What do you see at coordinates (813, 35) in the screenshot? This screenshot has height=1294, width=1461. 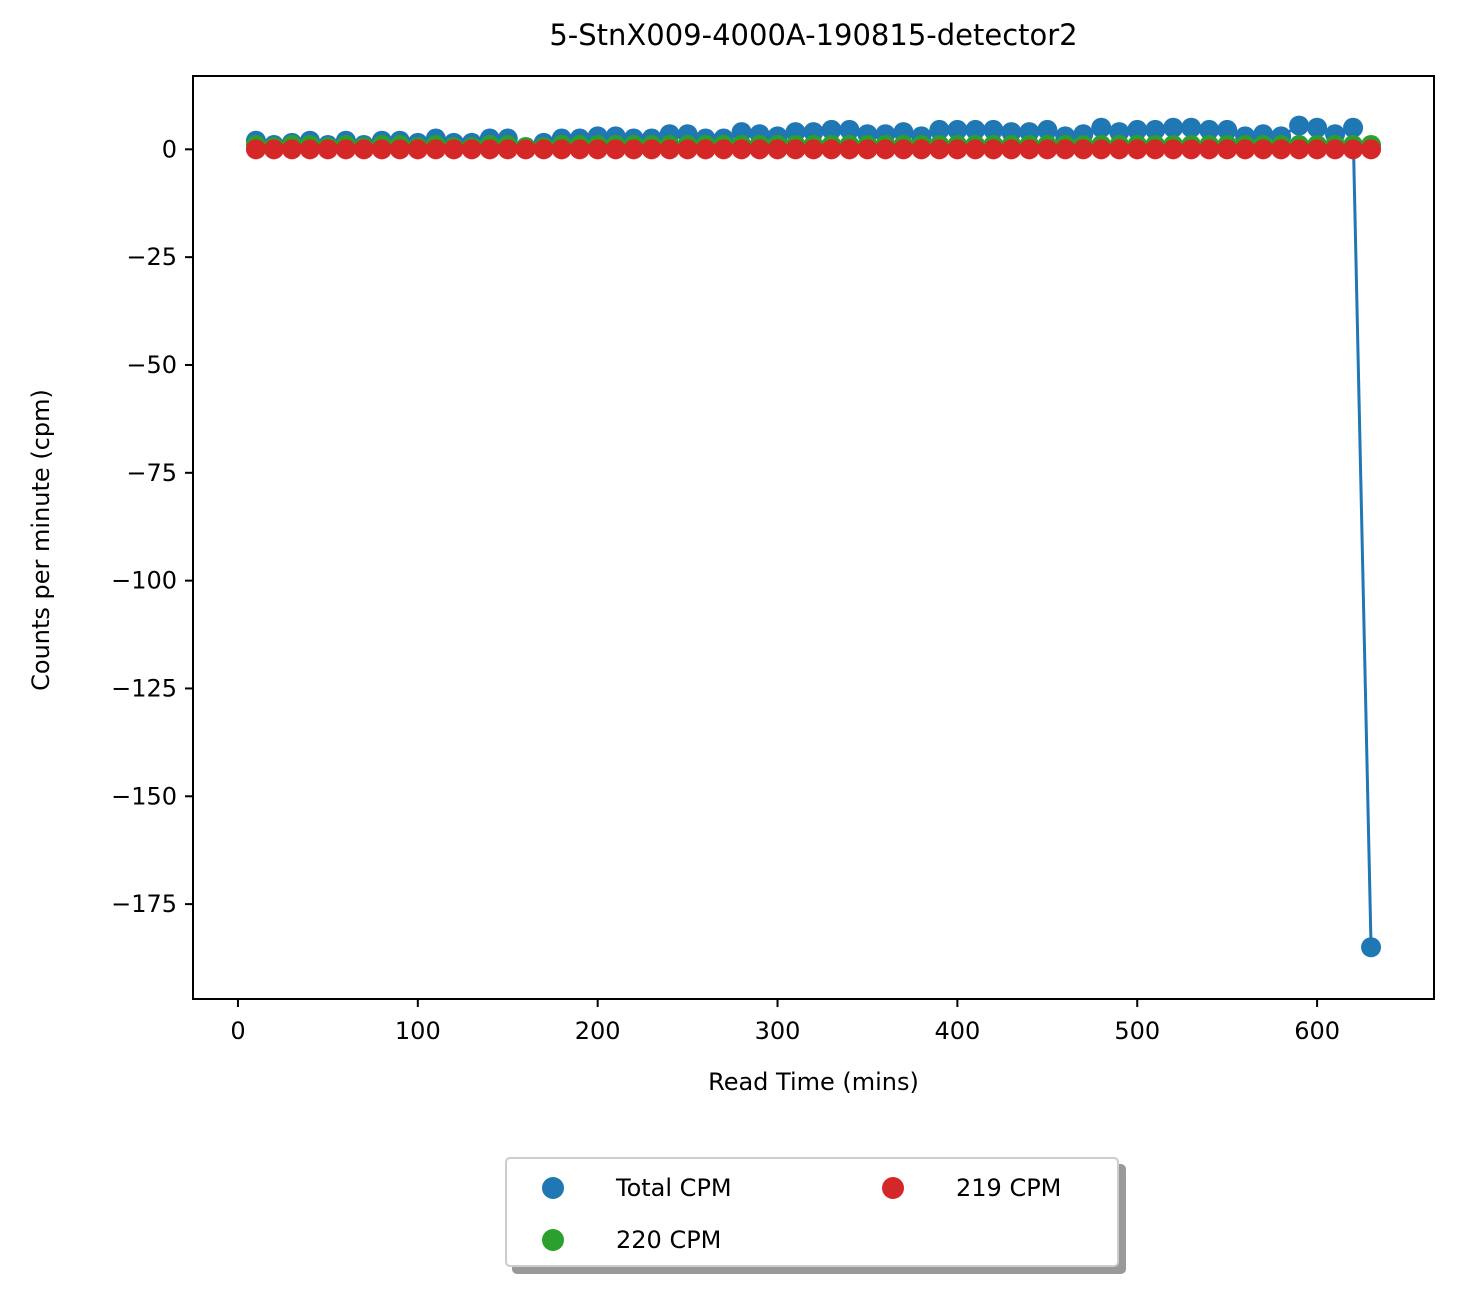 I see `chart-title: 5-StnX009-4000A-190815-detector2` at bounding box center [813, 35].